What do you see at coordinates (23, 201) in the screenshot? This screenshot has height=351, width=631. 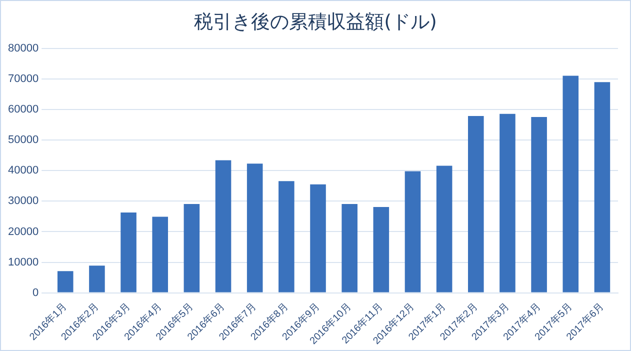 I see `y-tick-label: 30000` at bounding box center [23, 201].